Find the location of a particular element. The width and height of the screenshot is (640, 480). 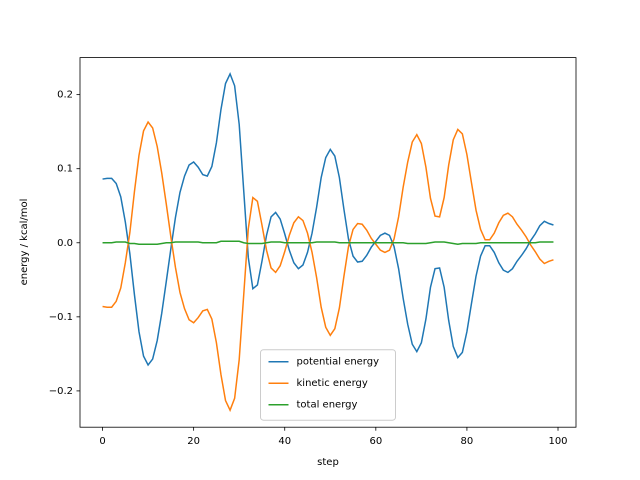

legend-label: kinetic energy is located at coordinates (332, 383).